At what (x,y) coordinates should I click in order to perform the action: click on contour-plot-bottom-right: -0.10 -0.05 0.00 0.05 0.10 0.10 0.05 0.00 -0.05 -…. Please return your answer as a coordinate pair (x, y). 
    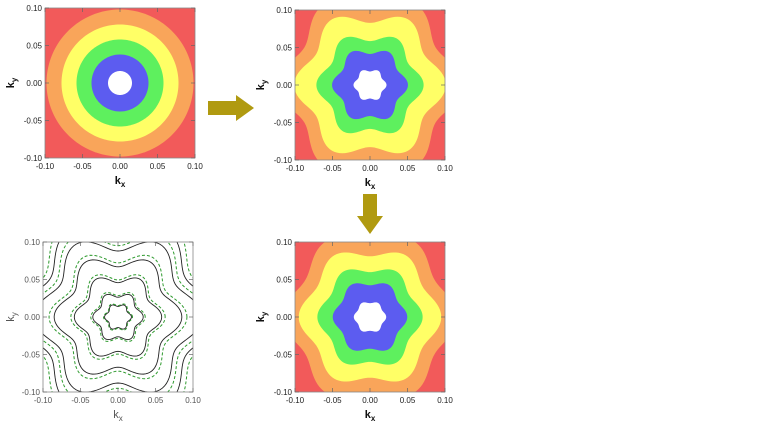
    Looking at the image, I should click on (352, 331).